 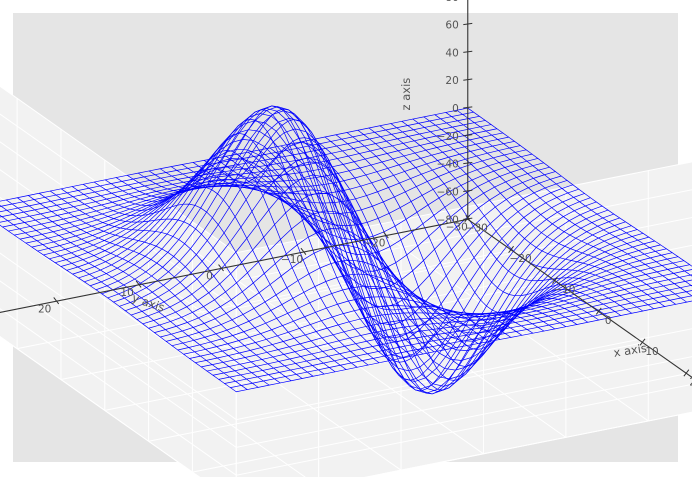 I want to click on z-tick-label: −20, so click(x=448, y=137).